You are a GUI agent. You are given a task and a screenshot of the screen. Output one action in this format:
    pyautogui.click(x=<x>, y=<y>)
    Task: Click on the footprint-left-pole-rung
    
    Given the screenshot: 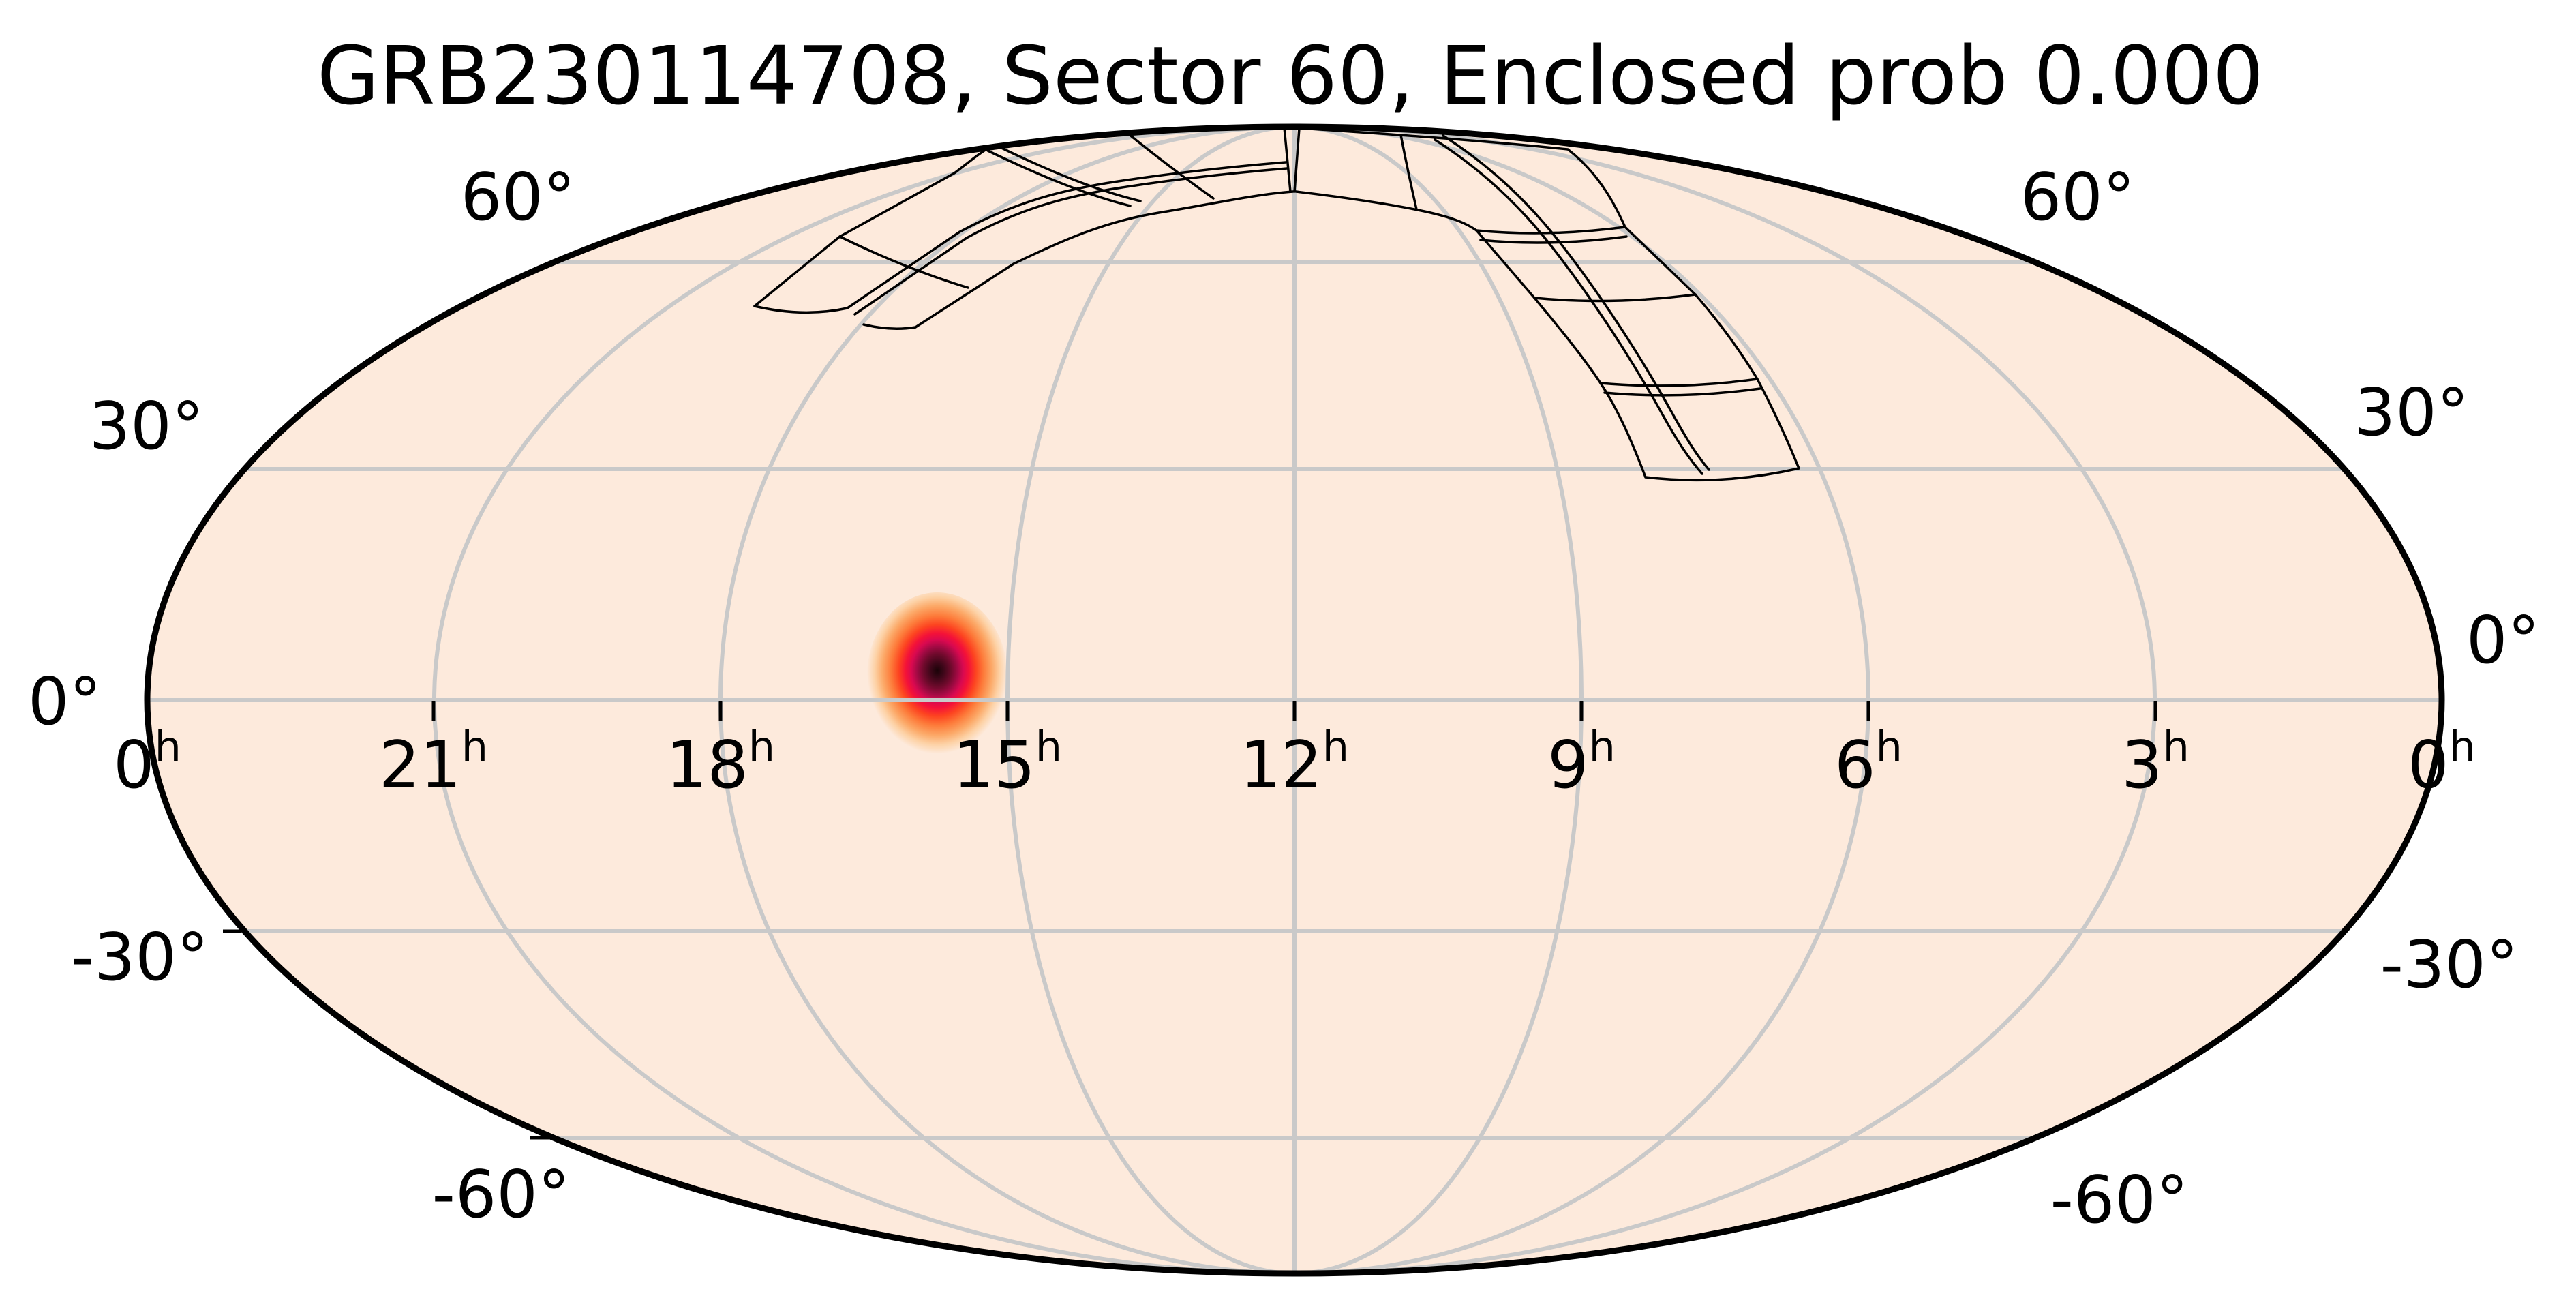 What is the action you would take?
    pyautogui.click(x=1169, y=165)
    